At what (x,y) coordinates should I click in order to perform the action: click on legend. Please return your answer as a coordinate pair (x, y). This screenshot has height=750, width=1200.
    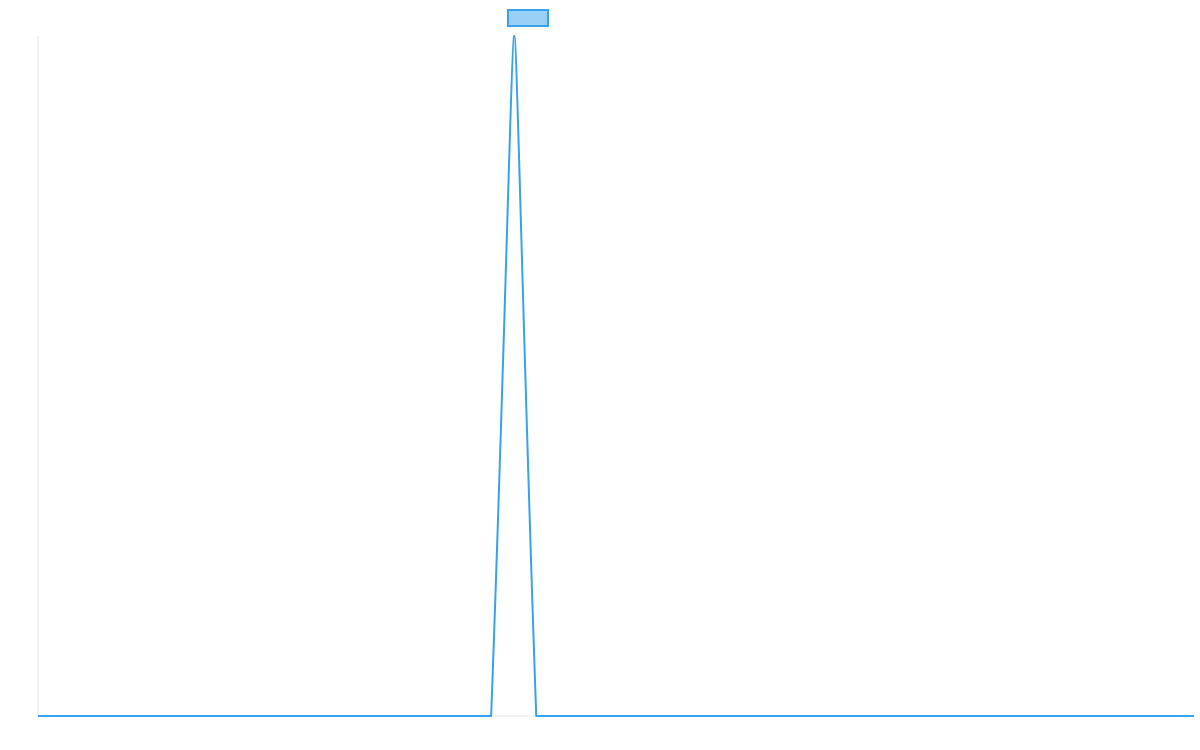
    Looking at the image, I should click on (528, 18).